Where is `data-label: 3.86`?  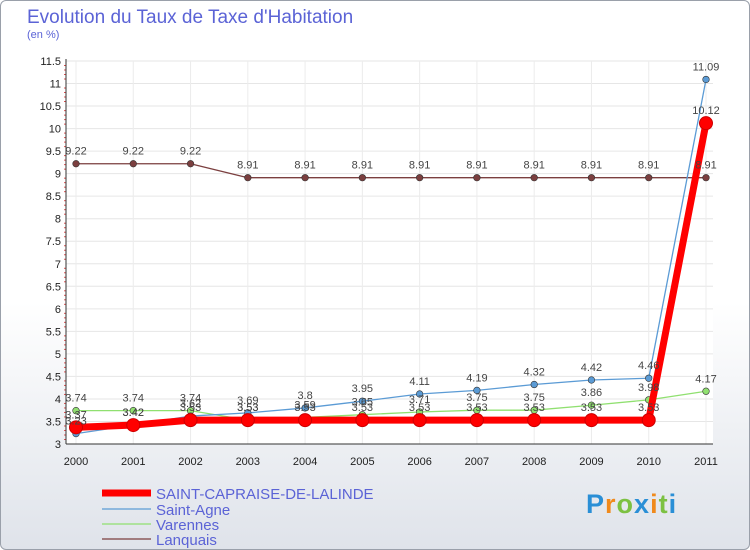 data-label: 3.86 is located at coordinates (591, 393).